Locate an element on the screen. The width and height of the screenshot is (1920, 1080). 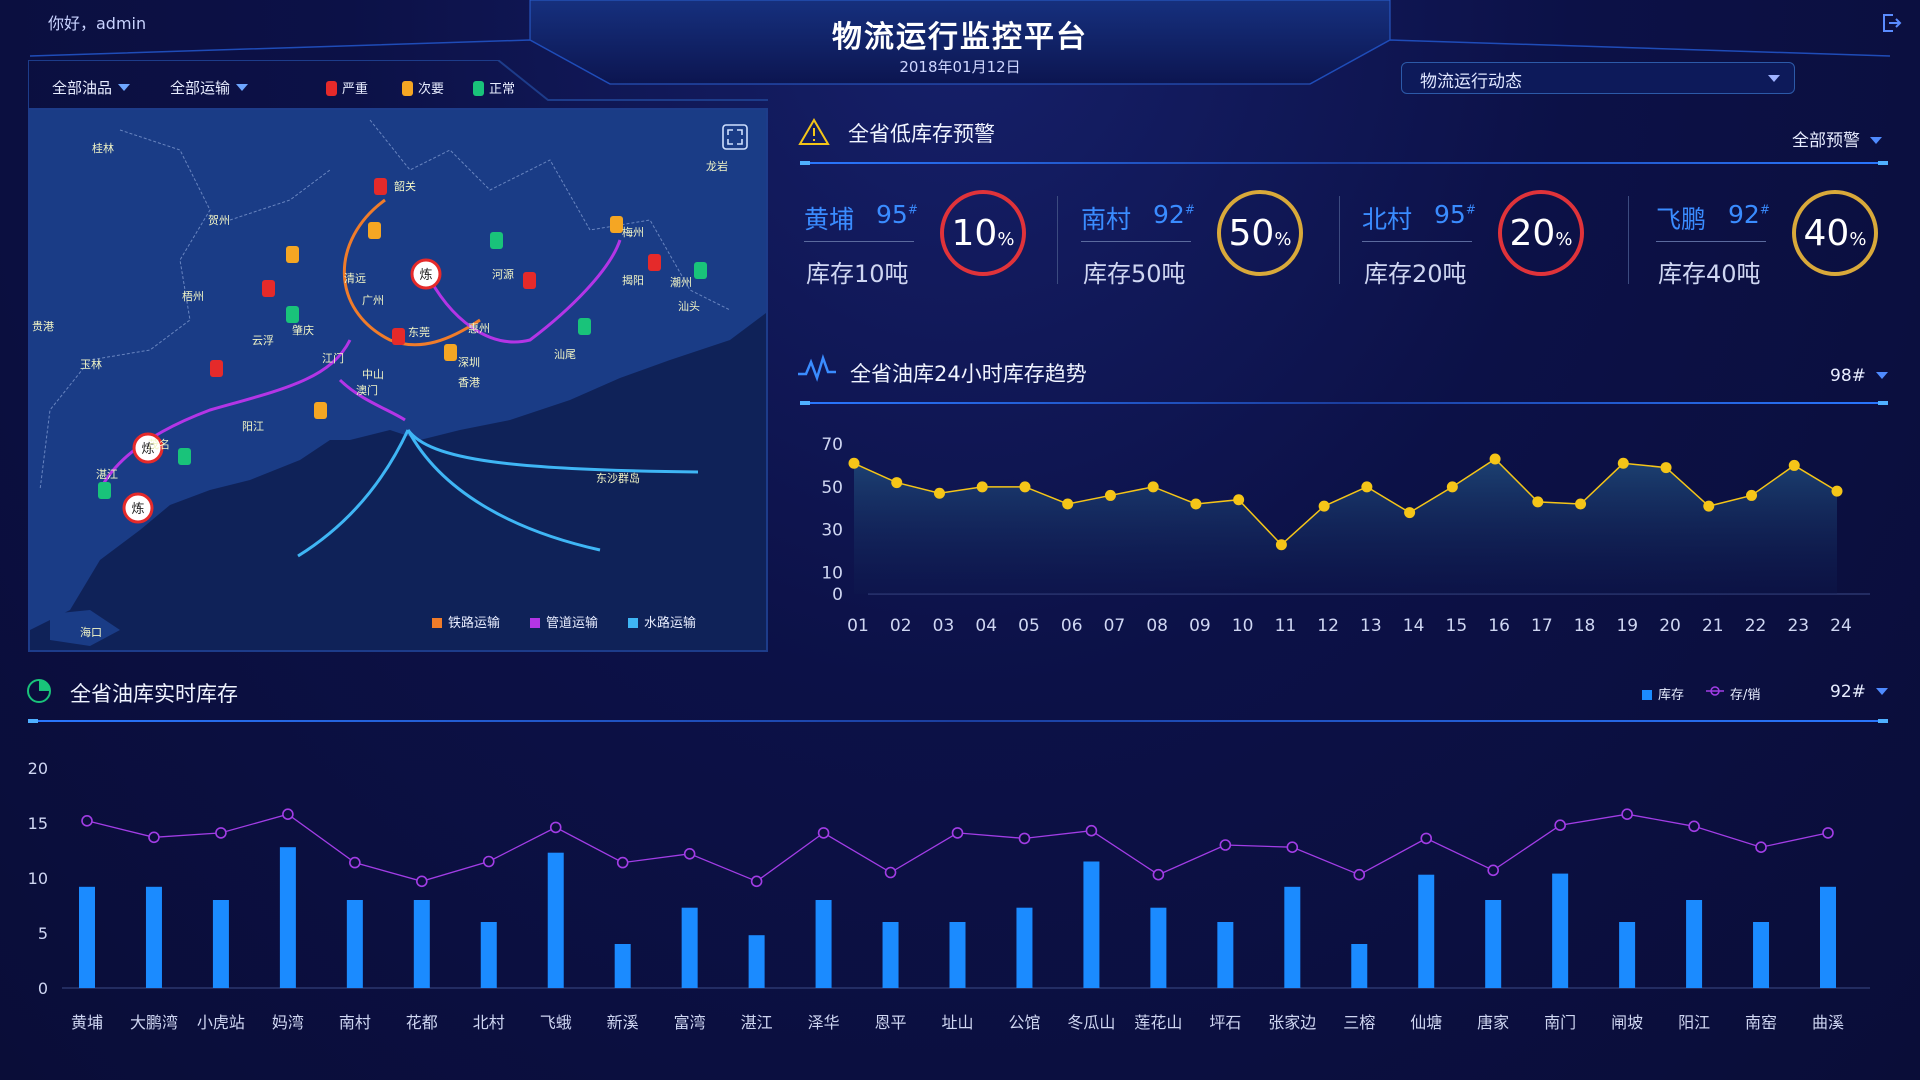
city-label: 贺州 is located at coordinates (219, 220).